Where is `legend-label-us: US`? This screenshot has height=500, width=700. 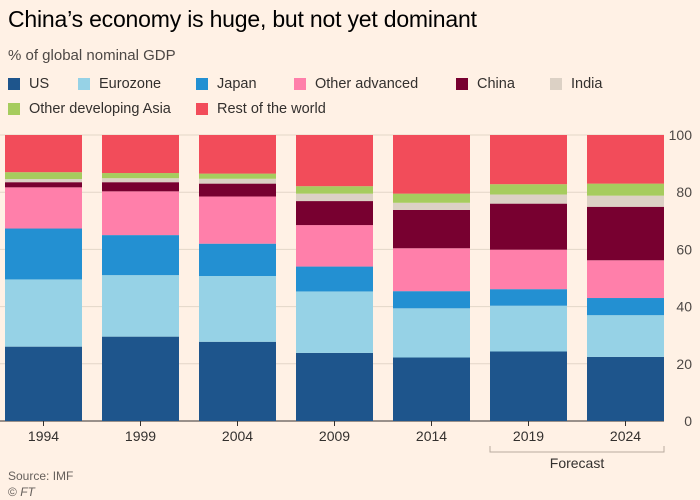
legend-label-us: US is located at coordinates (39, 84).